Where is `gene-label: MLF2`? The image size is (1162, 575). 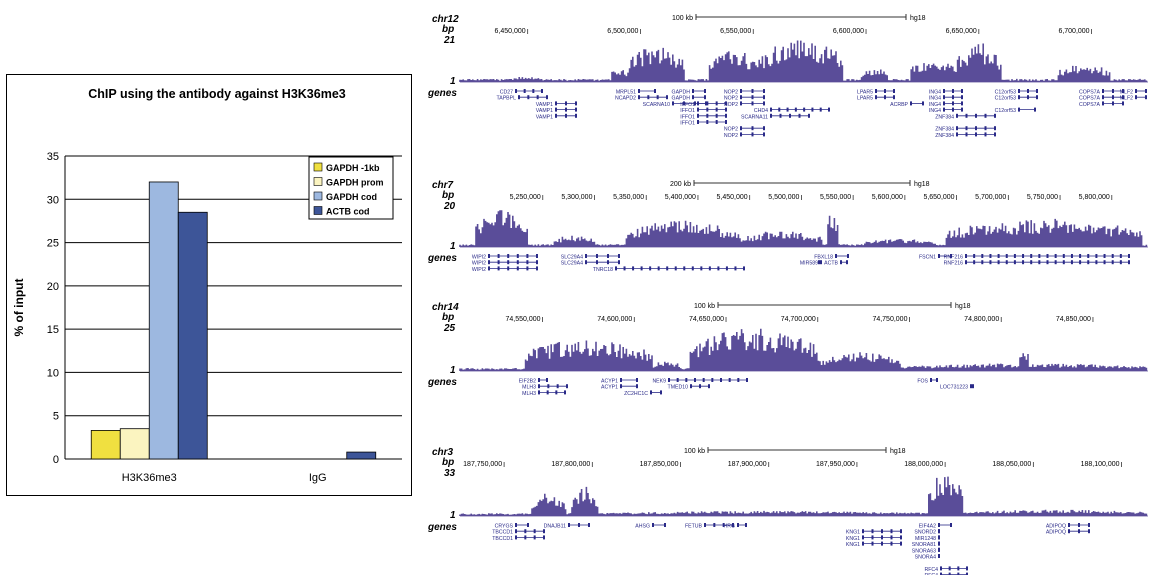
gene-label: MLF2 is located at coordinates (1126, 99).